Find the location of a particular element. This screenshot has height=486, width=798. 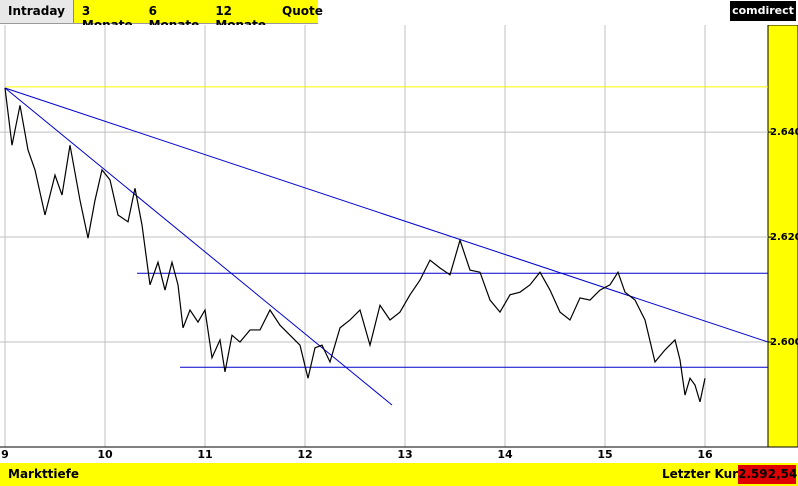

last-price: 2.592,54 is located at coordinates (767, 474).